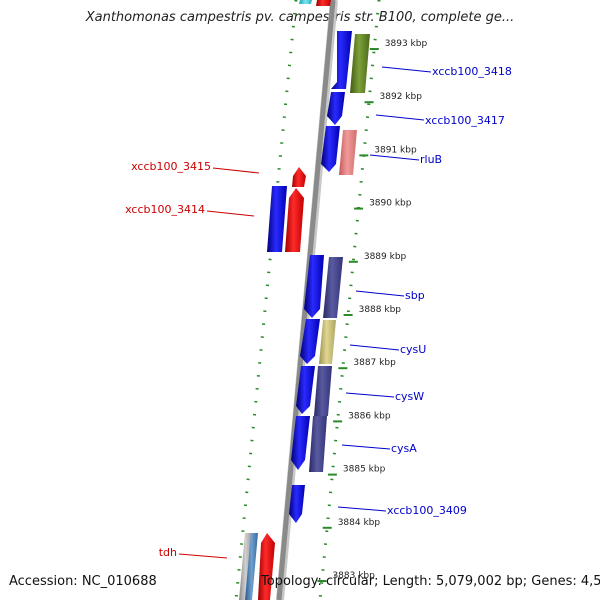  What do you see at coordinates (380, 310) in the screenshot?
I see `kbp-tick-label: 3888 kbp` at bounding box center [380, 310].